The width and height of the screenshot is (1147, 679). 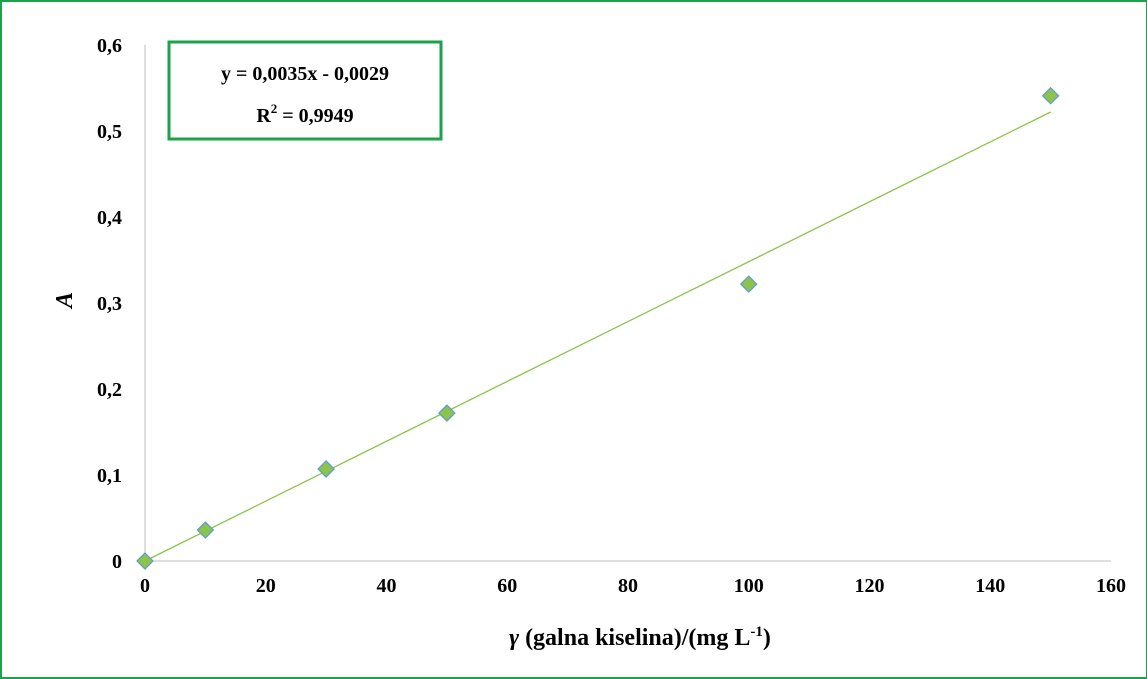 What do you see at coordinates (628, 586) in the screenshot?
I see `x-tick-label: 80` at bounding box center [628, 586].